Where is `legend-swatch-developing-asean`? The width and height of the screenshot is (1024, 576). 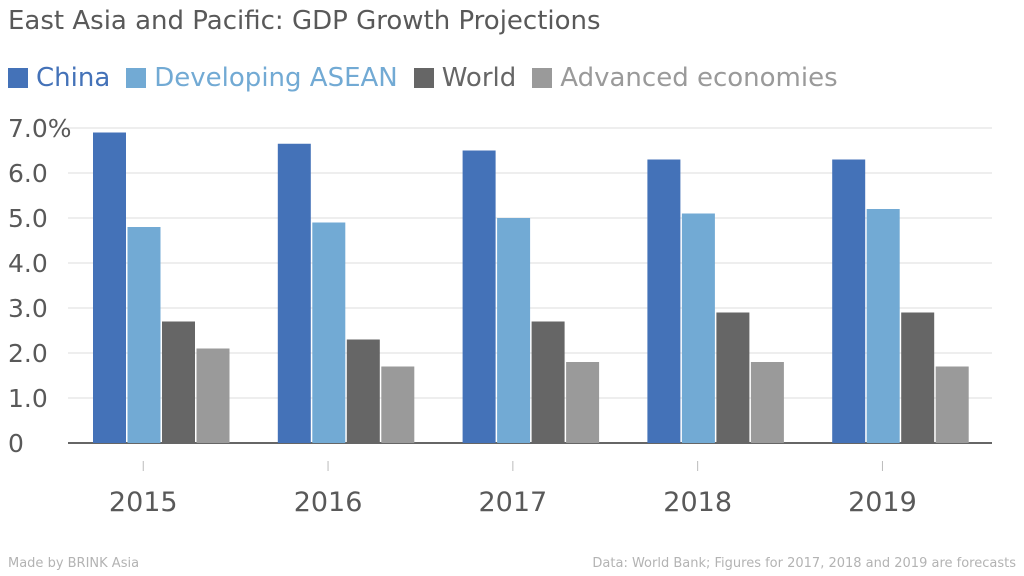
legend-swatch-developing-asean is located at coordinates (136, 78).